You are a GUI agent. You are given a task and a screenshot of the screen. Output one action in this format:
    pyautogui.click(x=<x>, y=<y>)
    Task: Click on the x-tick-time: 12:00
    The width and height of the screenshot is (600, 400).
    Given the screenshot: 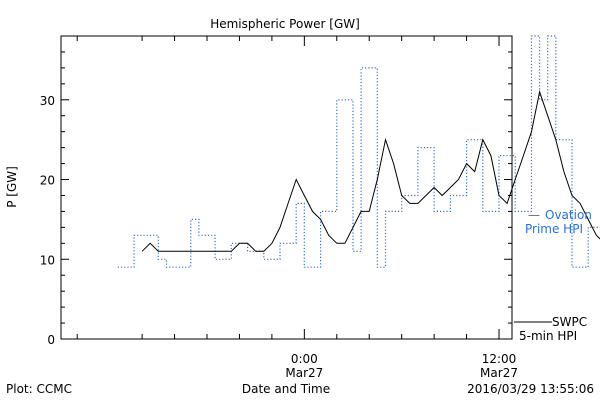 What is the action you would take?
    pyautogui.click(x=499, y=359)
    